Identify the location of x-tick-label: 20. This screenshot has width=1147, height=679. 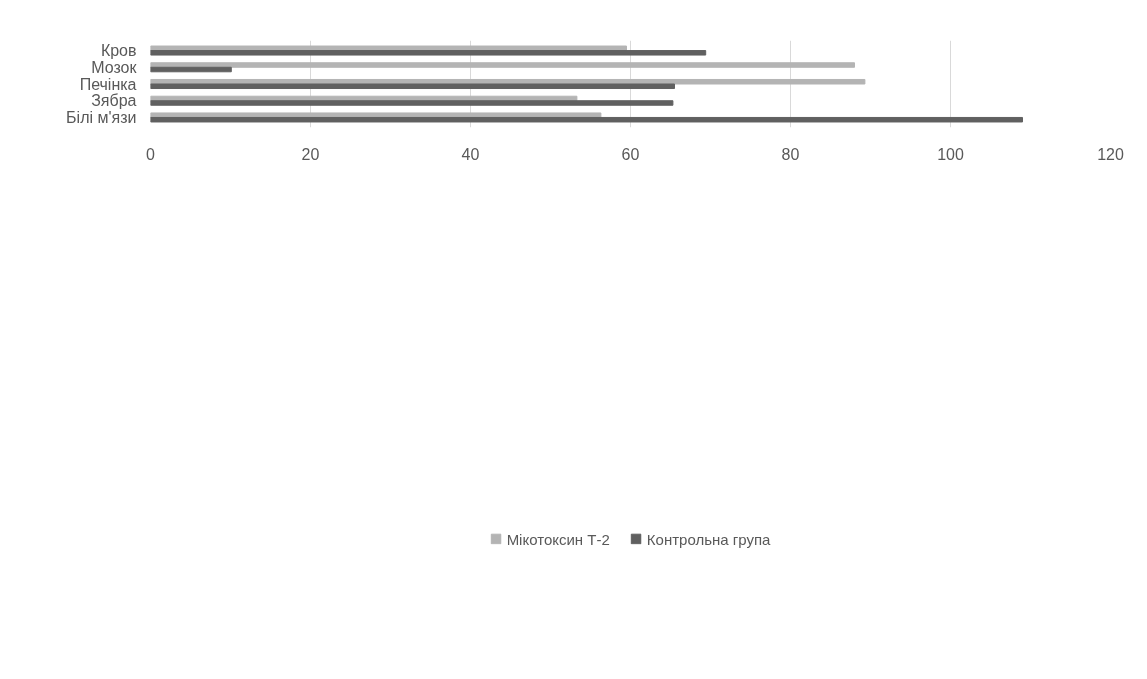
(310, 154).